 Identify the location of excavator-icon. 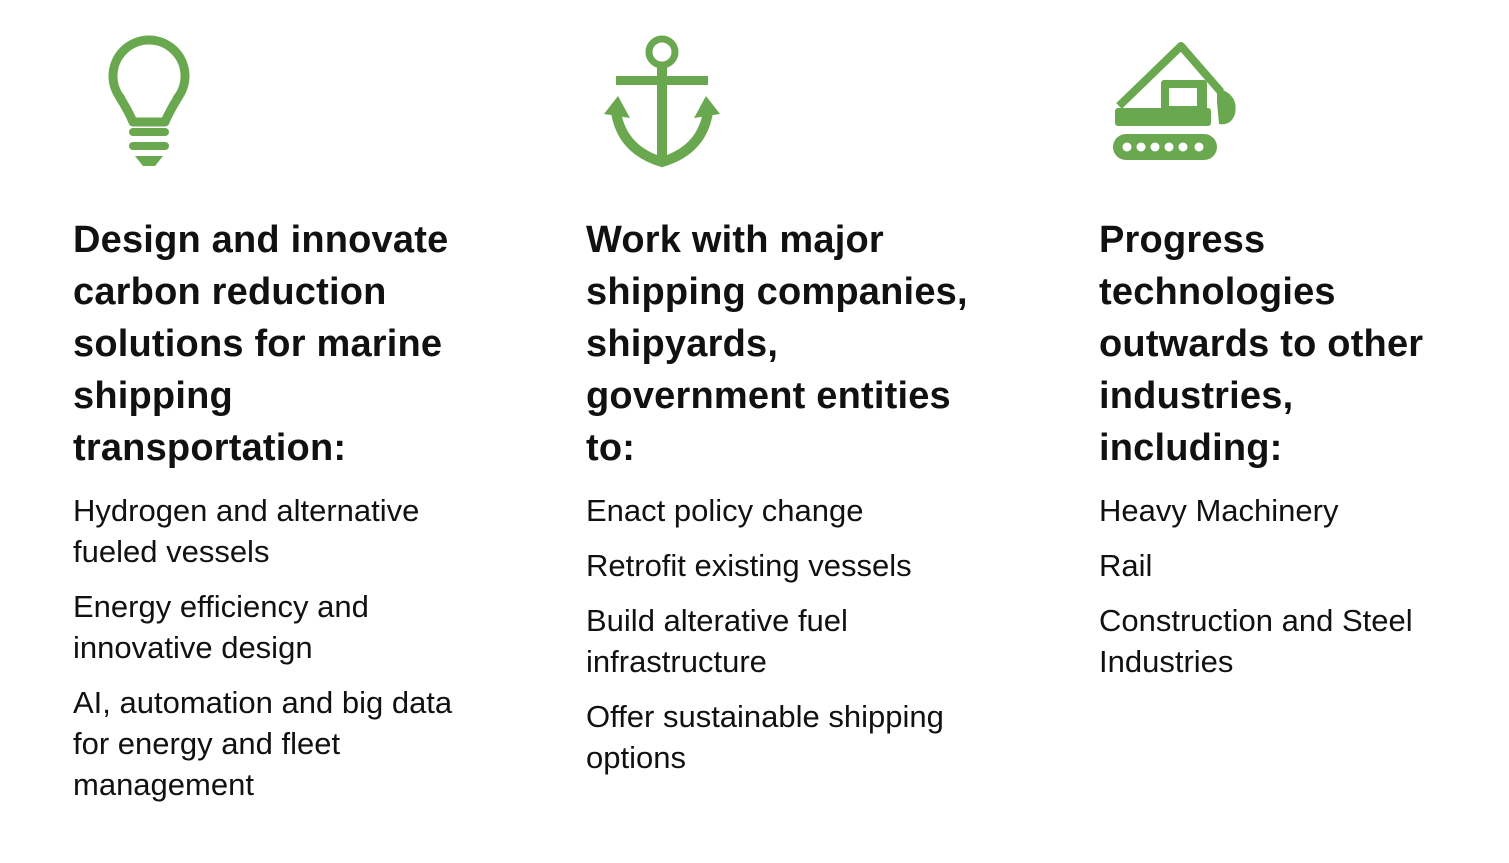
(1176, 97).